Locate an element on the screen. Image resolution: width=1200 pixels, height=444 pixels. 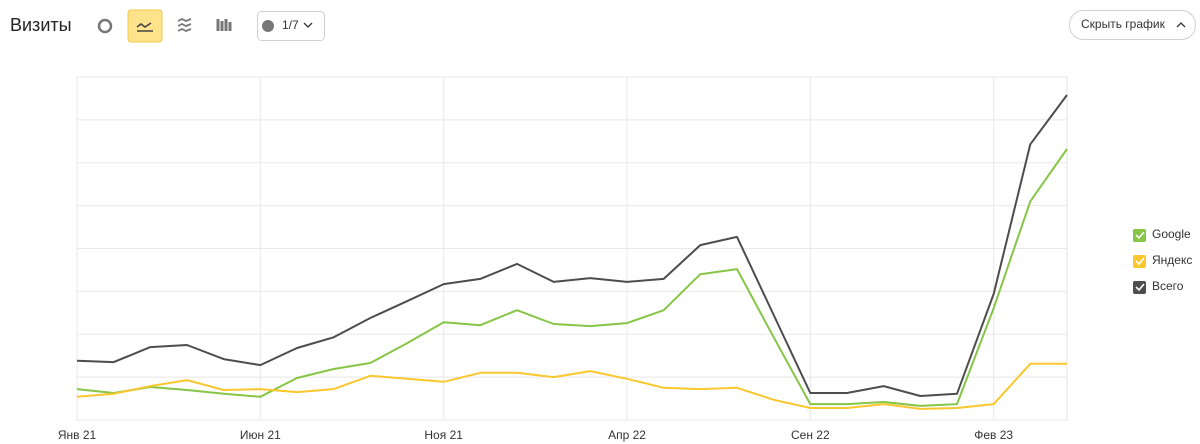
comments-count: 1/7 is located at coordinates (290, 25).